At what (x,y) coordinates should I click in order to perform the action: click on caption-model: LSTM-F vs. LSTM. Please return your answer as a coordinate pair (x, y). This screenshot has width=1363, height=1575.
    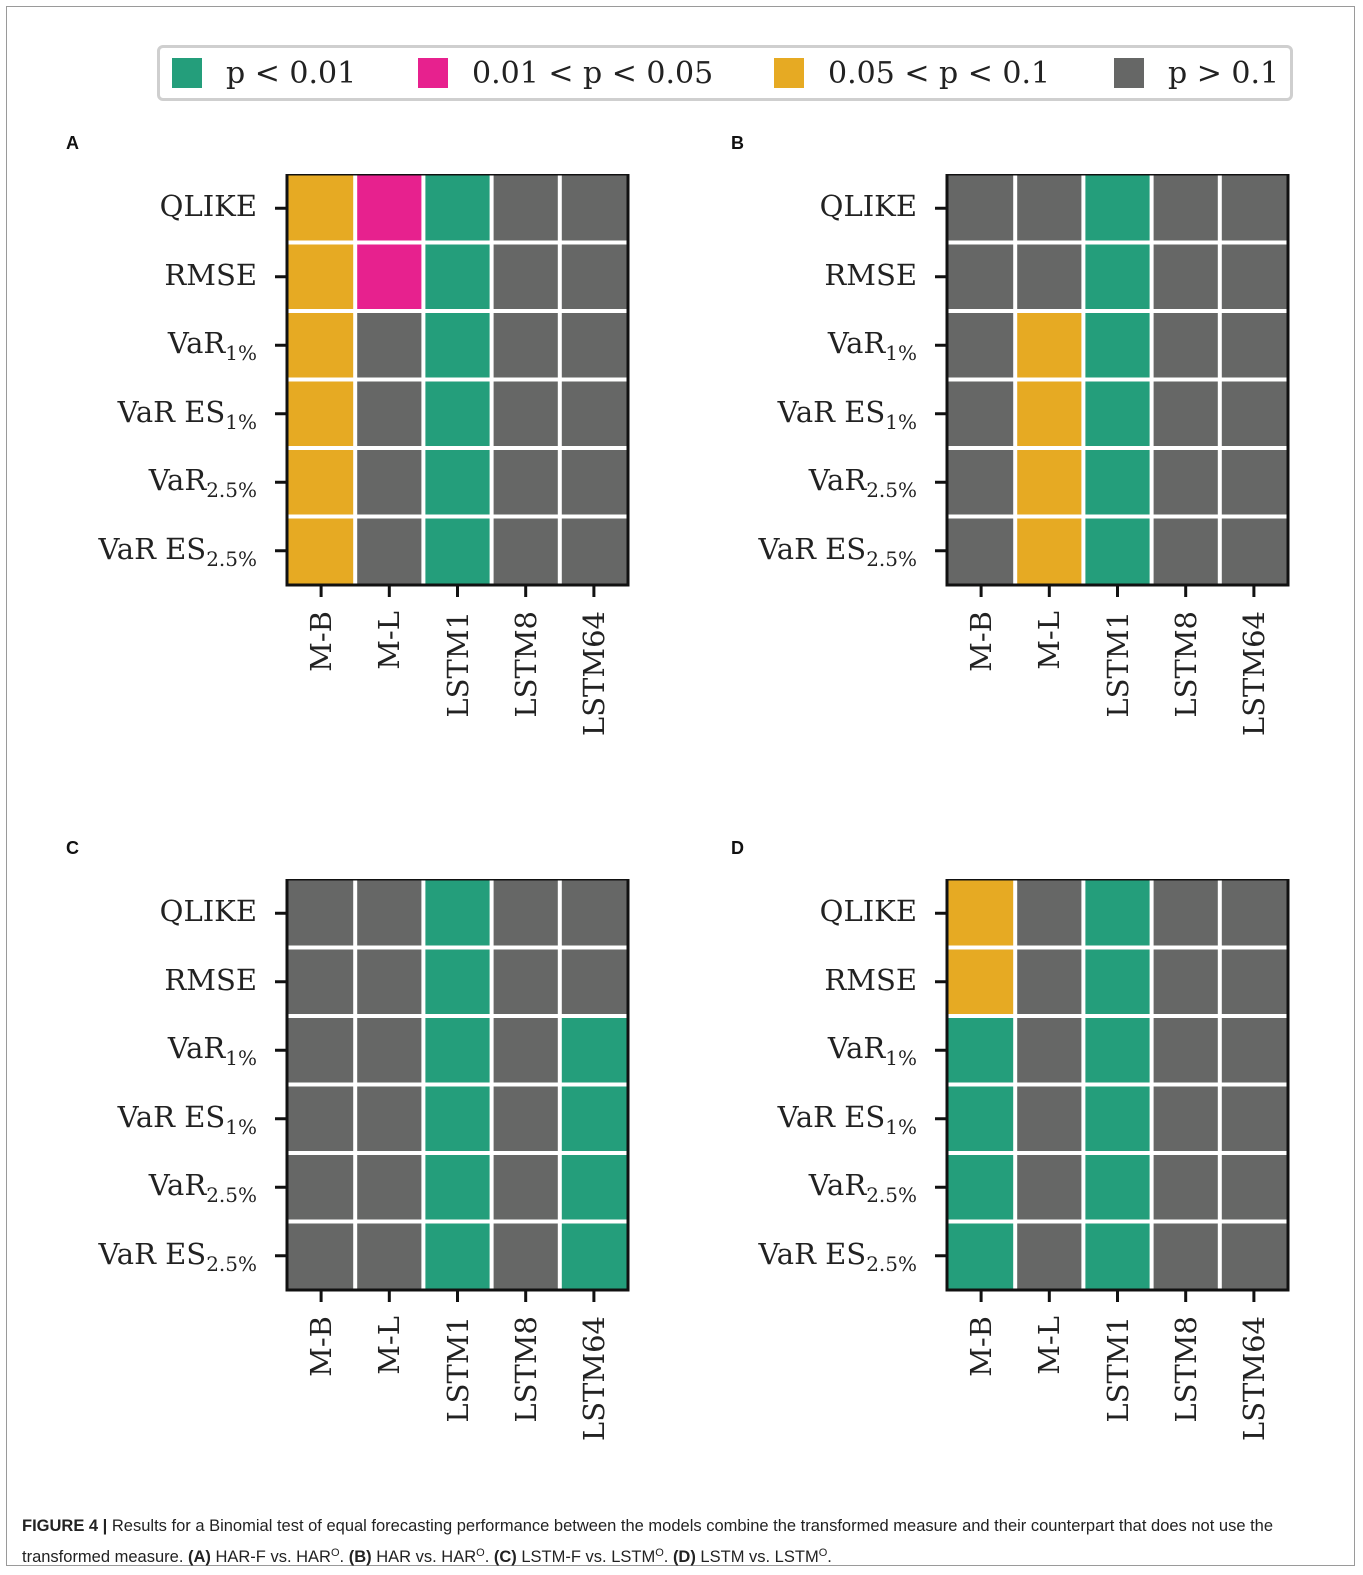
    Looking at the image, I should click on (586, 1557).